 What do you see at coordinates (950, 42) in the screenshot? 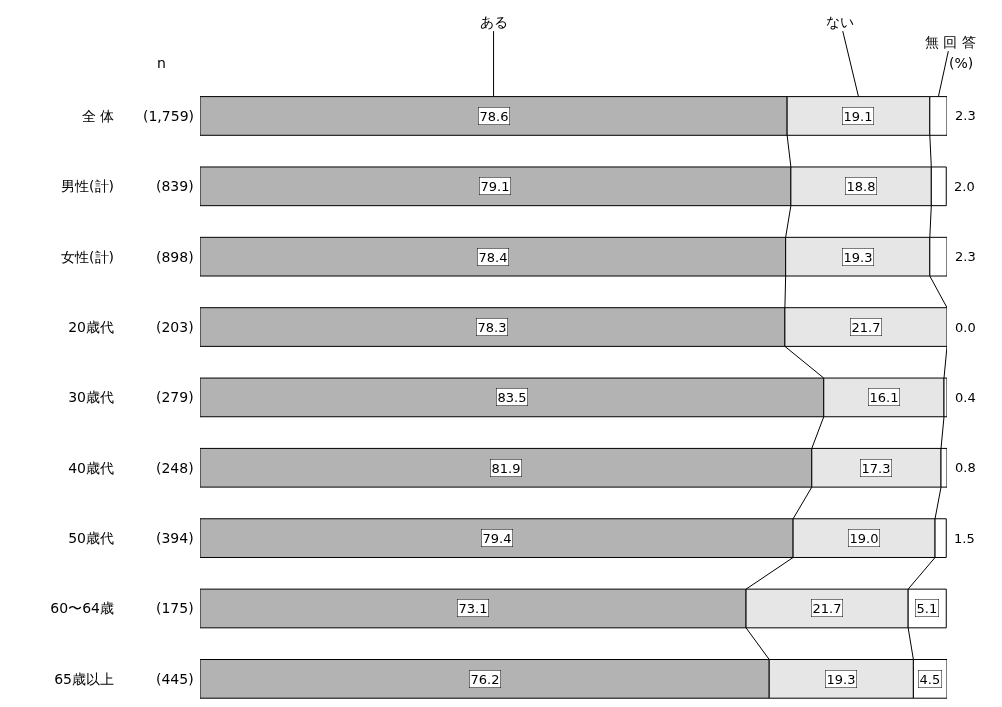
I see `text: 無 回 答` at bounding box center [950, 42].